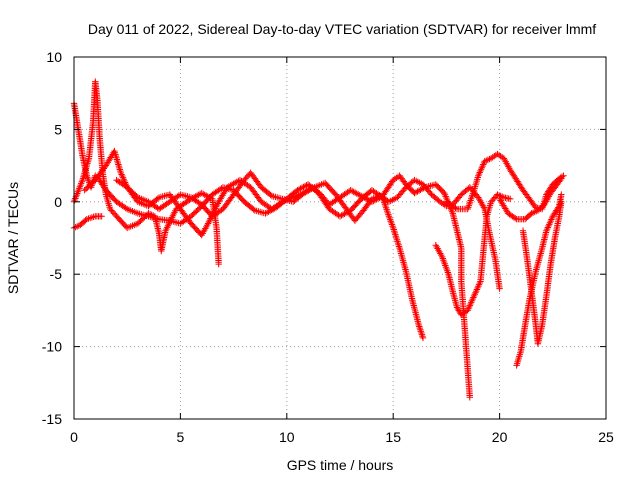  What do you see at coordinates (500, 437) in the screenshot?
I see `x-tick-label: 20` at bounding box center [500, 437].